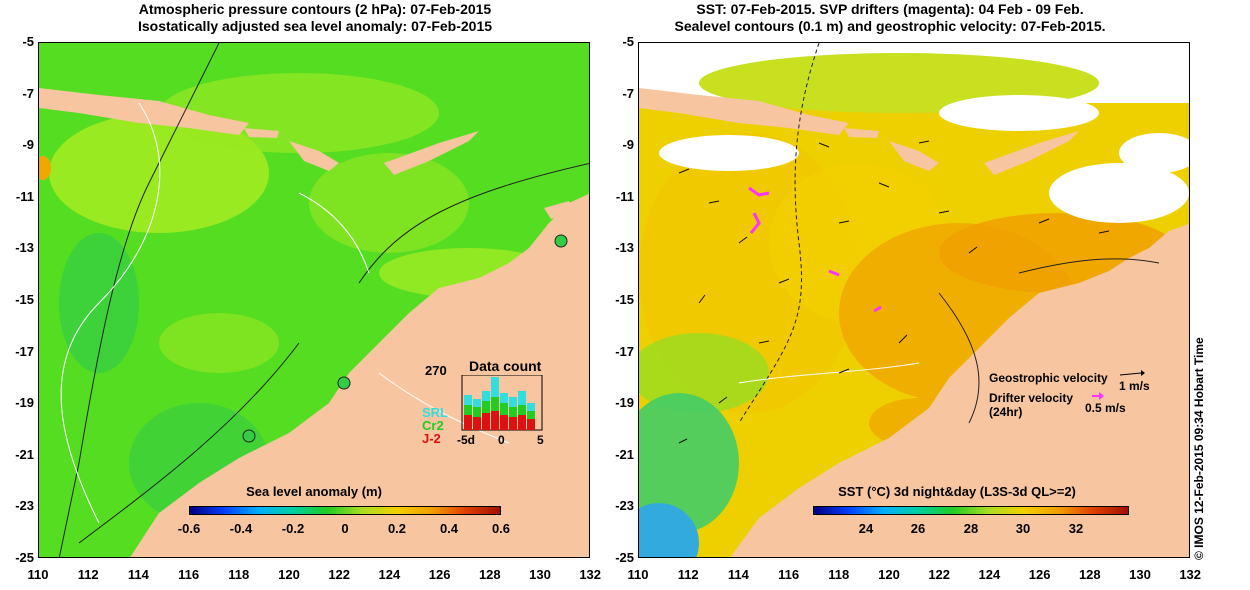 The image size is (1250, 590). Describe the element at coordinates (436, 370) in the screenshot. I see `data-count-max: 270` at that location.